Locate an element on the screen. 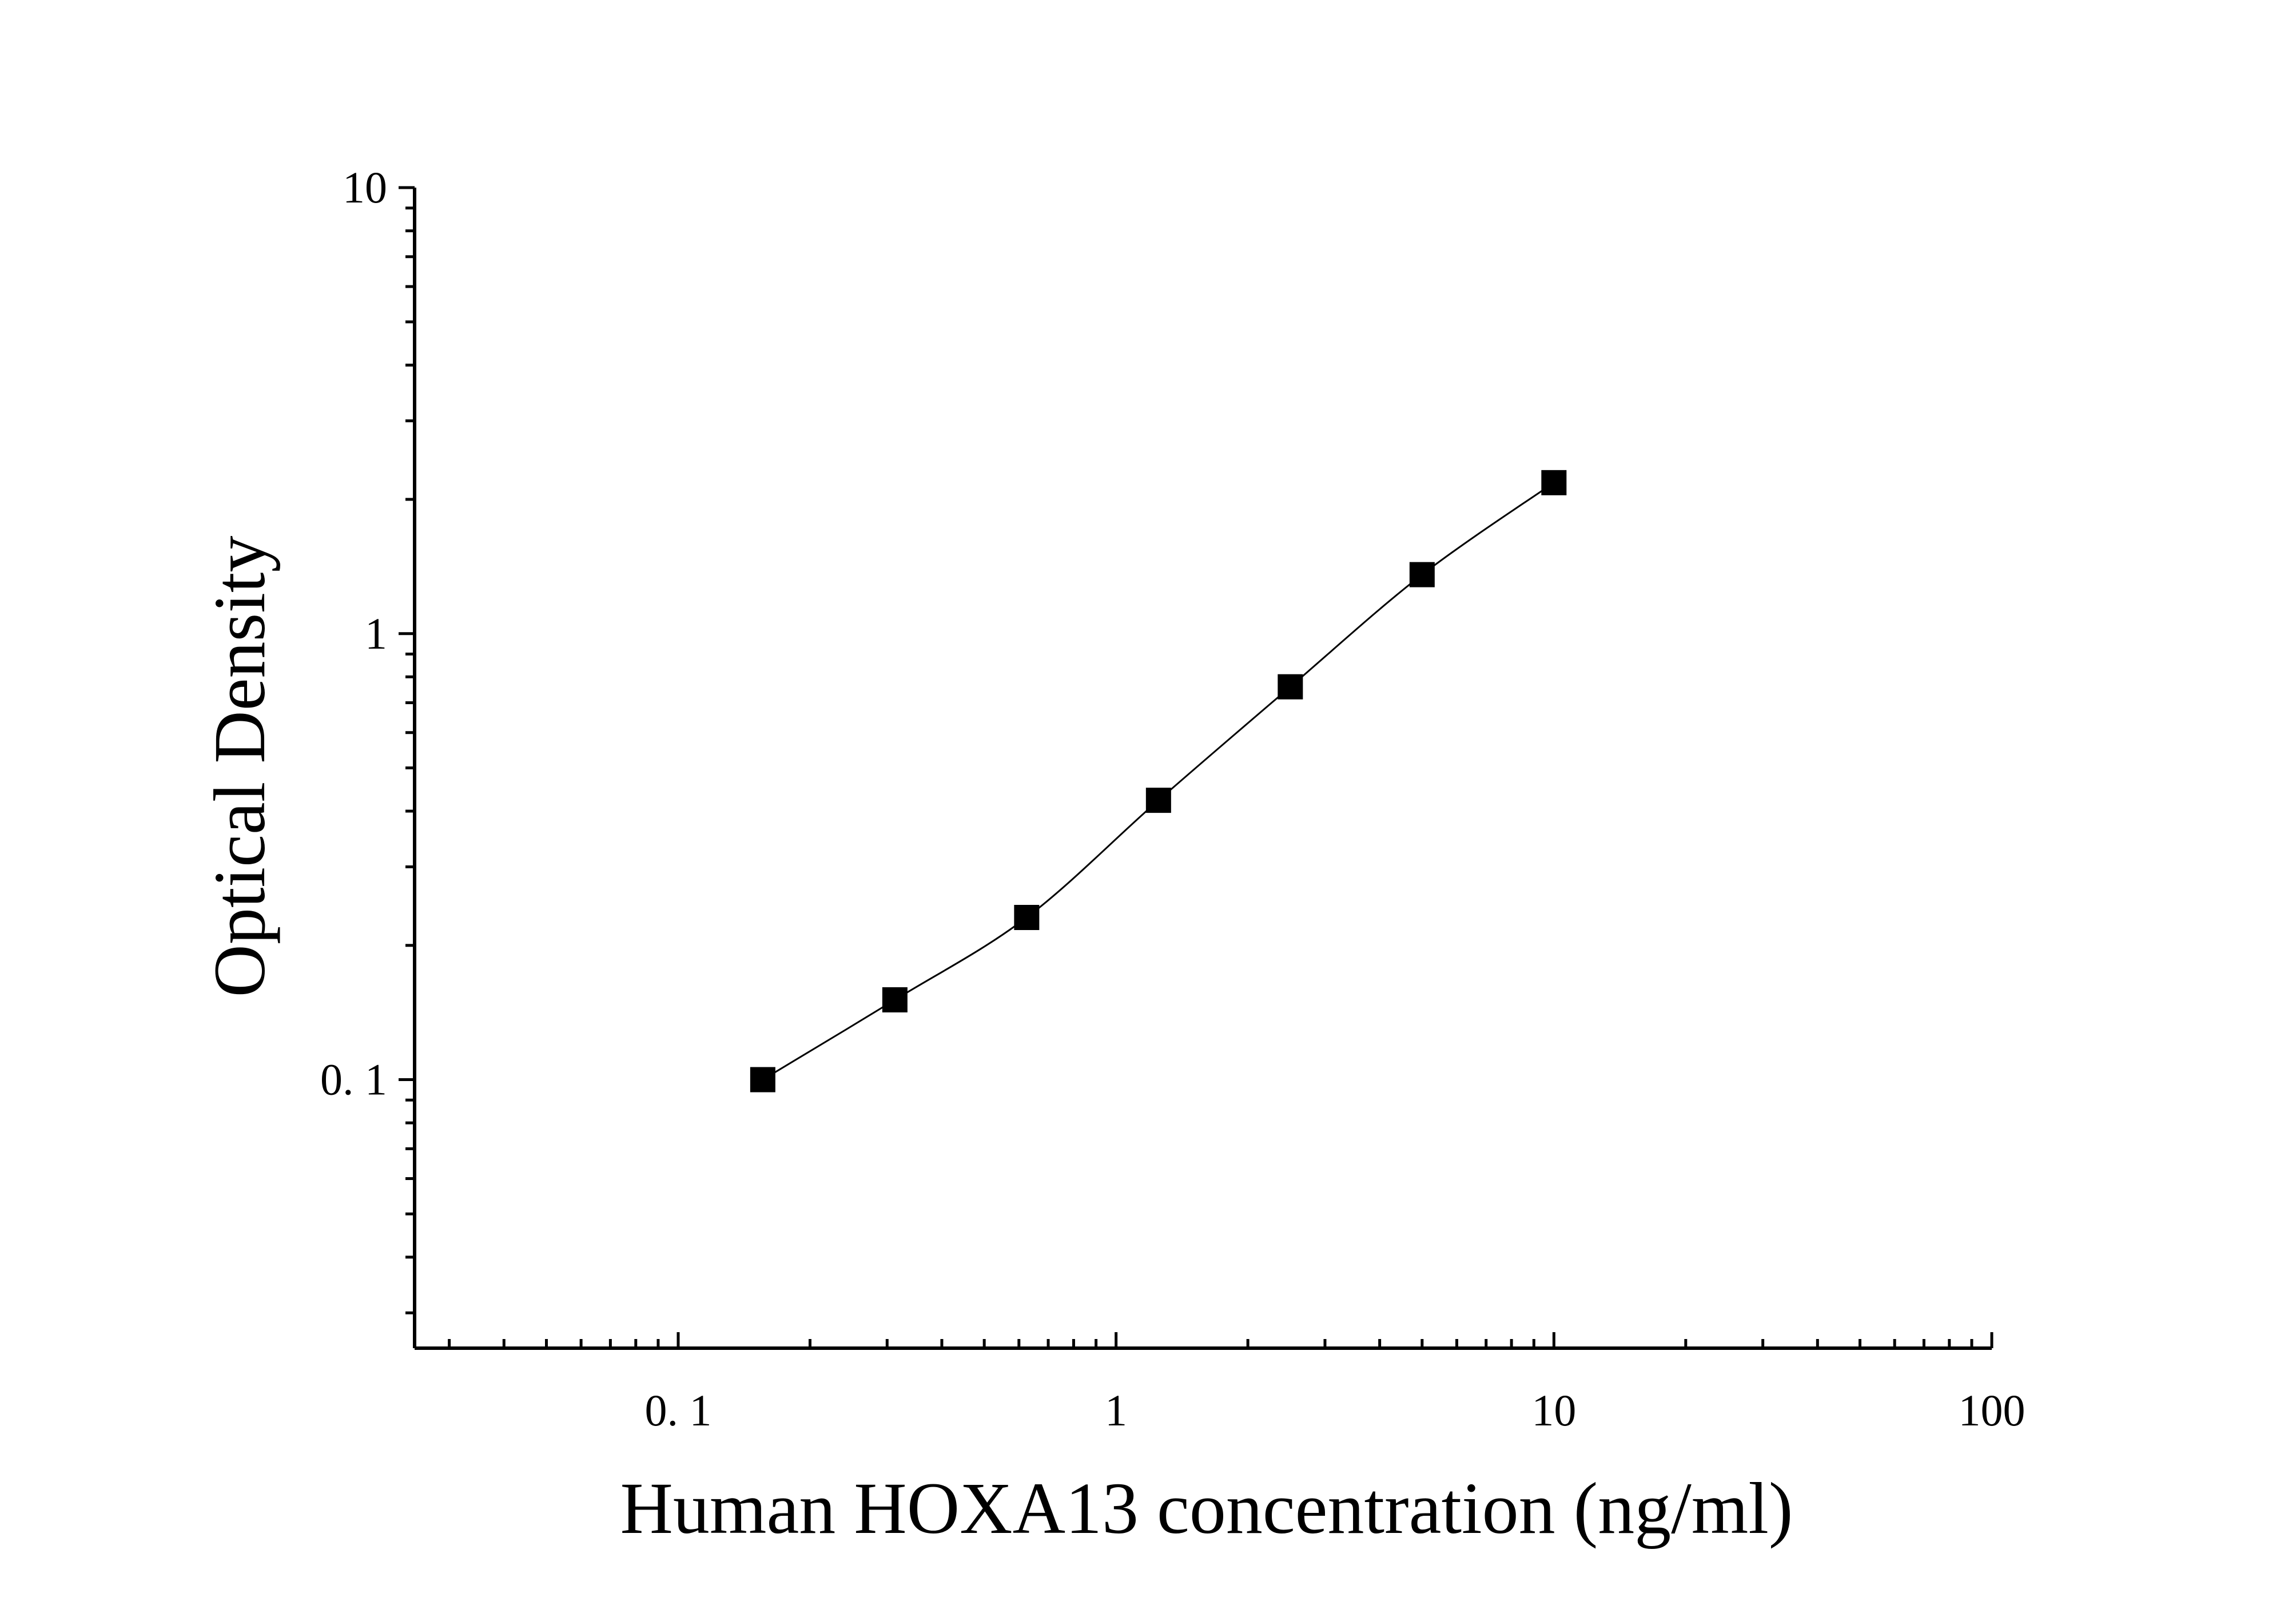  y-tick-label: 1 is located at coordinates (376, 633).